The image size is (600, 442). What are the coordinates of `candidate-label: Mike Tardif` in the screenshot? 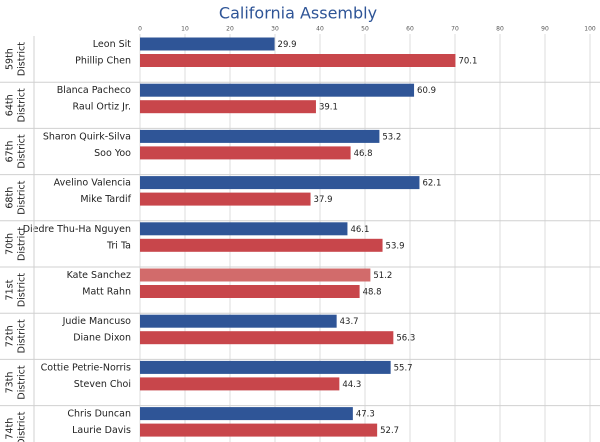 It's located at (105, 199).